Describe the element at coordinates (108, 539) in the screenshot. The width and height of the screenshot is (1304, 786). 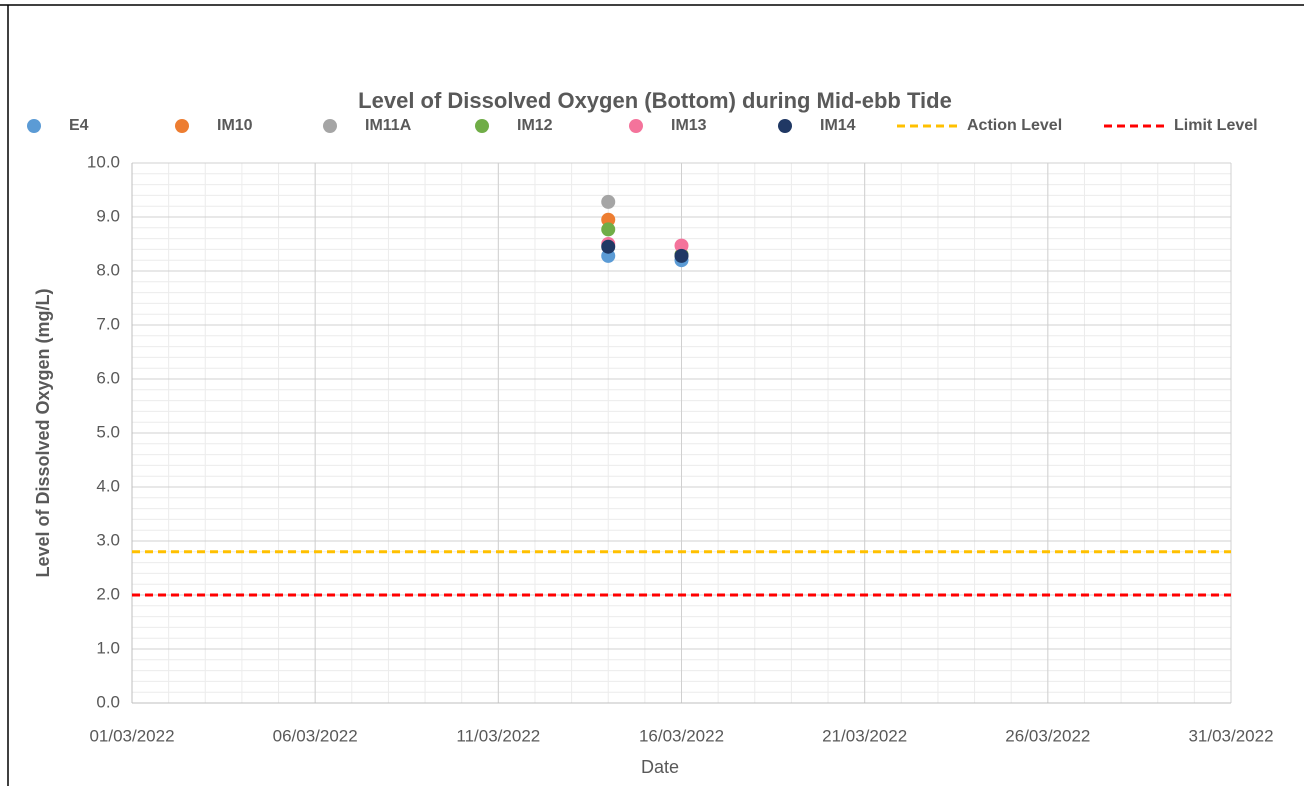
I see `y-tick-label: 3.0` at that location.